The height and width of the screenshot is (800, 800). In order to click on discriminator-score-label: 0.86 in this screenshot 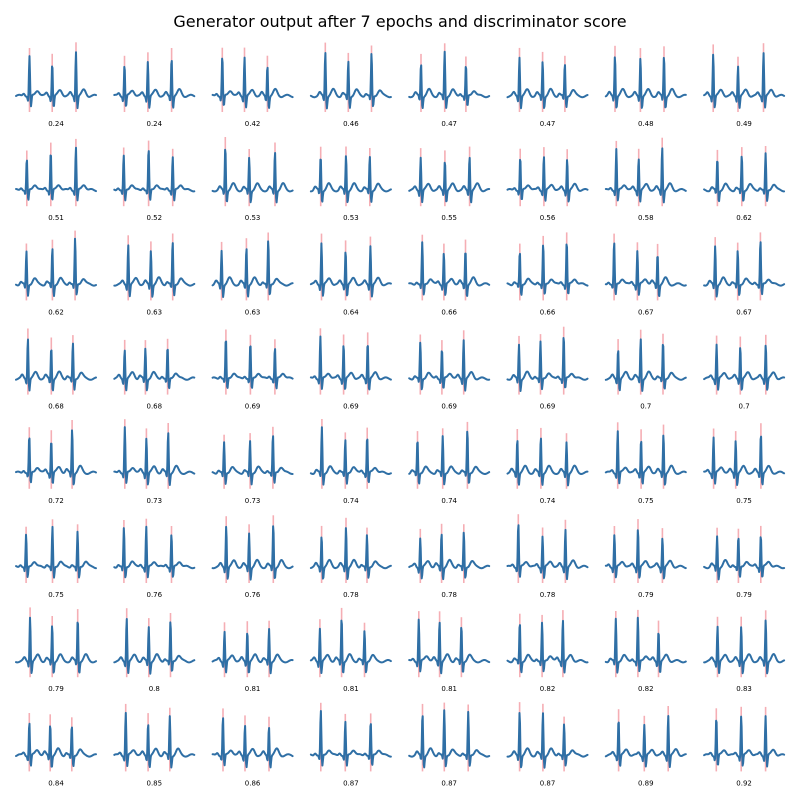, I will do `click(253, 783)`.